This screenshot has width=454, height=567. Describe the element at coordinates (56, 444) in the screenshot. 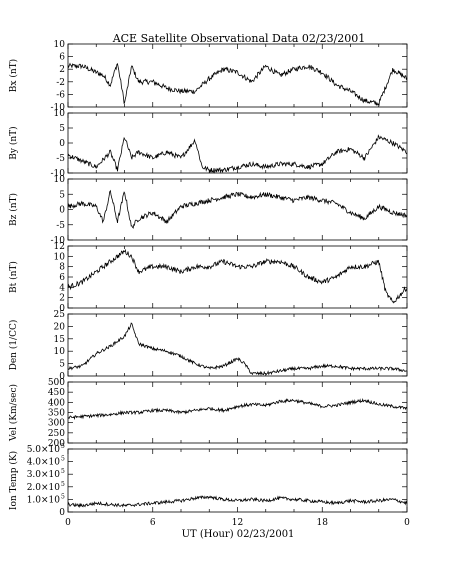

I see `y-tick-label: 200` at that location.